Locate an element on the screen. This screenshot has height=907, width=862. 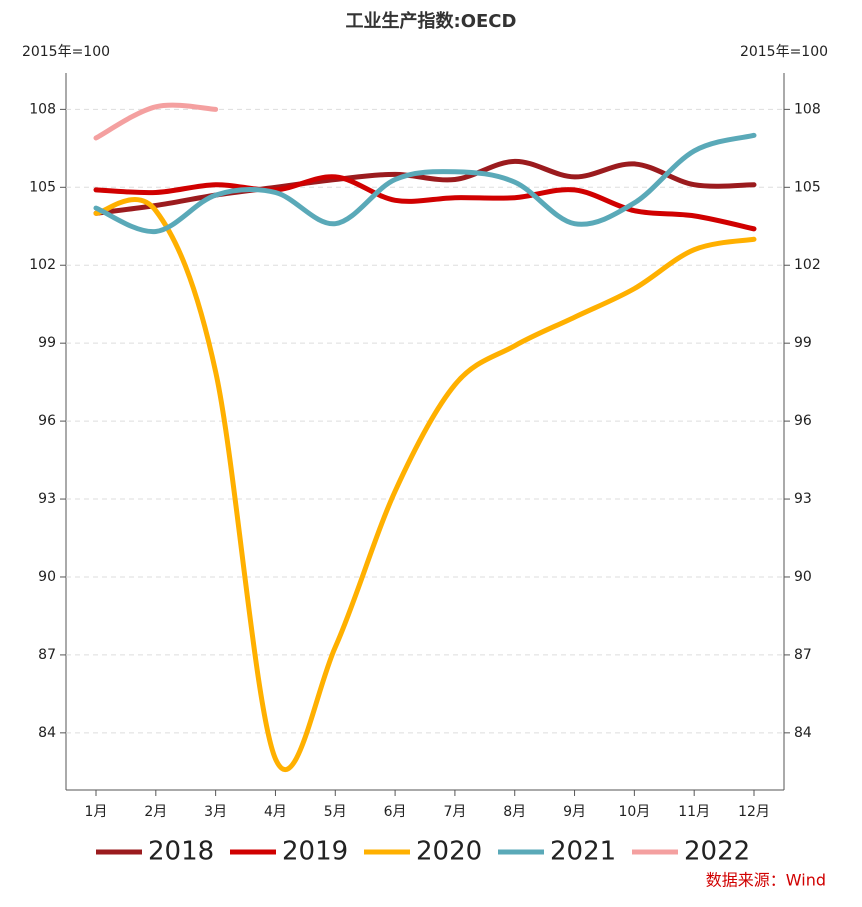
y2-tick-label: 105 is located at coordinates (807, 187).